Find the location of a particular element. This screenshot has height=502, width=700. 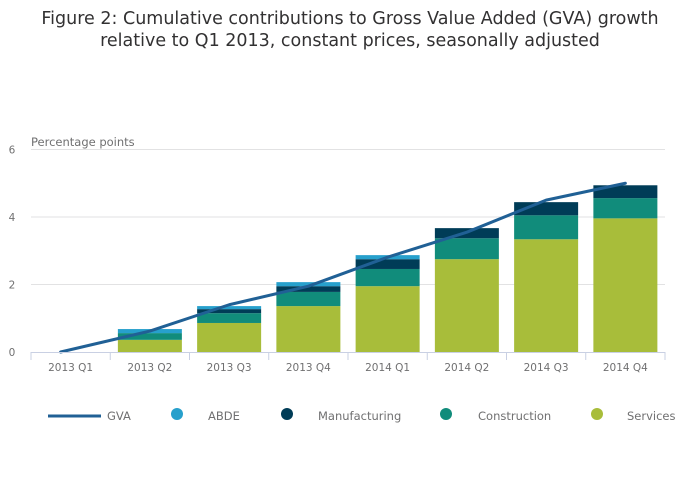

legend-label-construction: Construction is located at coordinates (514, 416).